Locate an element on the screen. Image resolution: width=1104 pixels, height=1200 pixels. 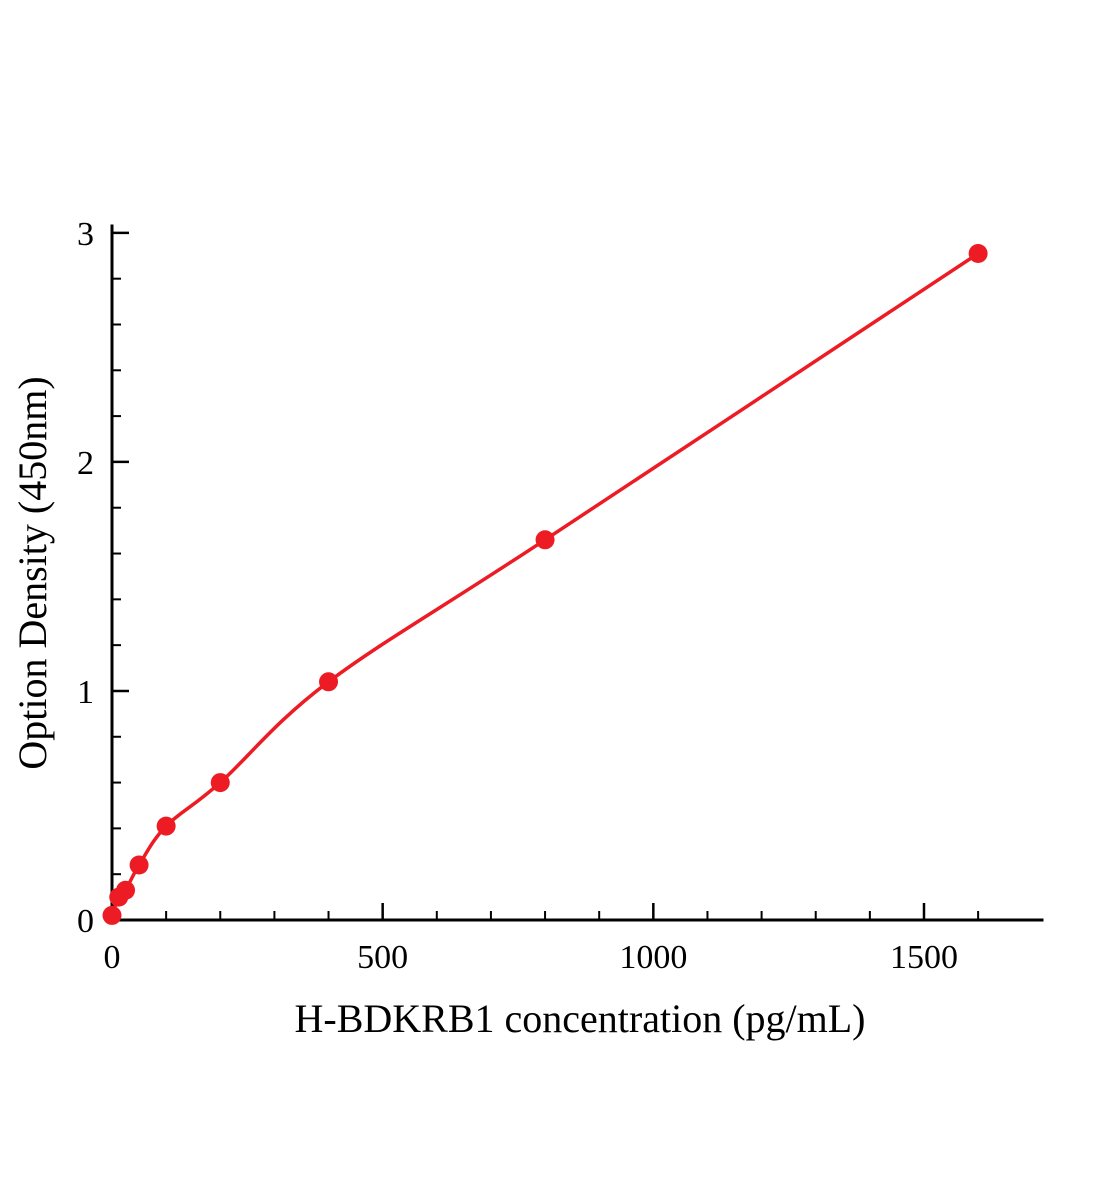
x-tick-label: 1000 is located at coordinates (653, 957).